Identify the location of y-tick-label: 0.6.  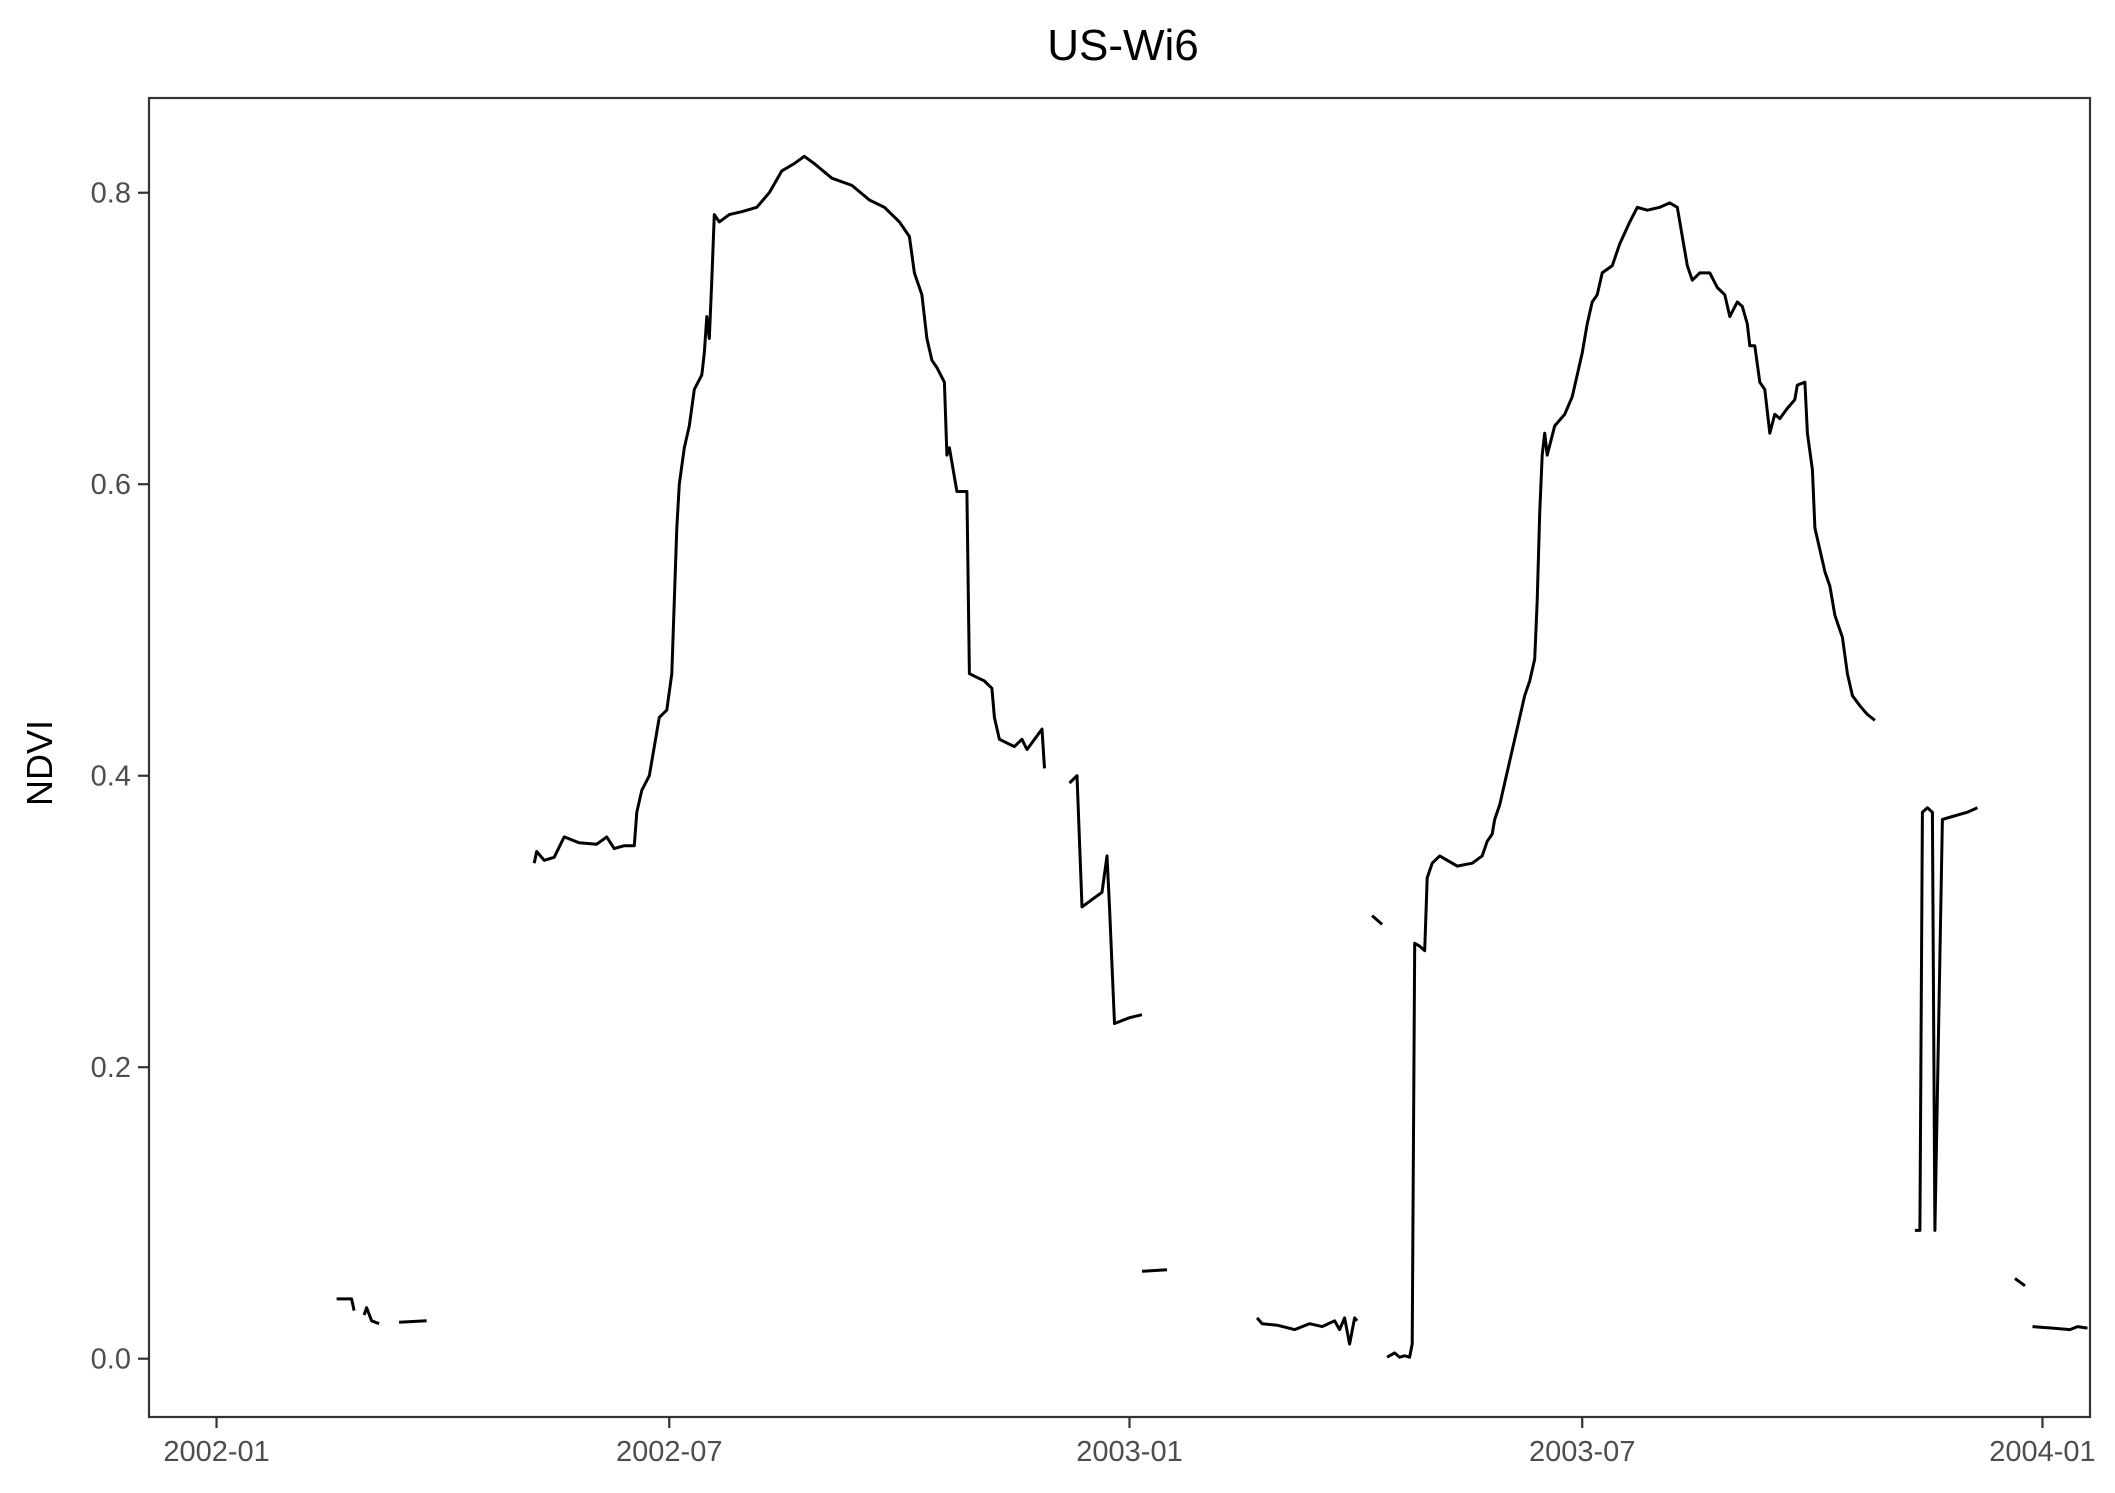
(111, 485).